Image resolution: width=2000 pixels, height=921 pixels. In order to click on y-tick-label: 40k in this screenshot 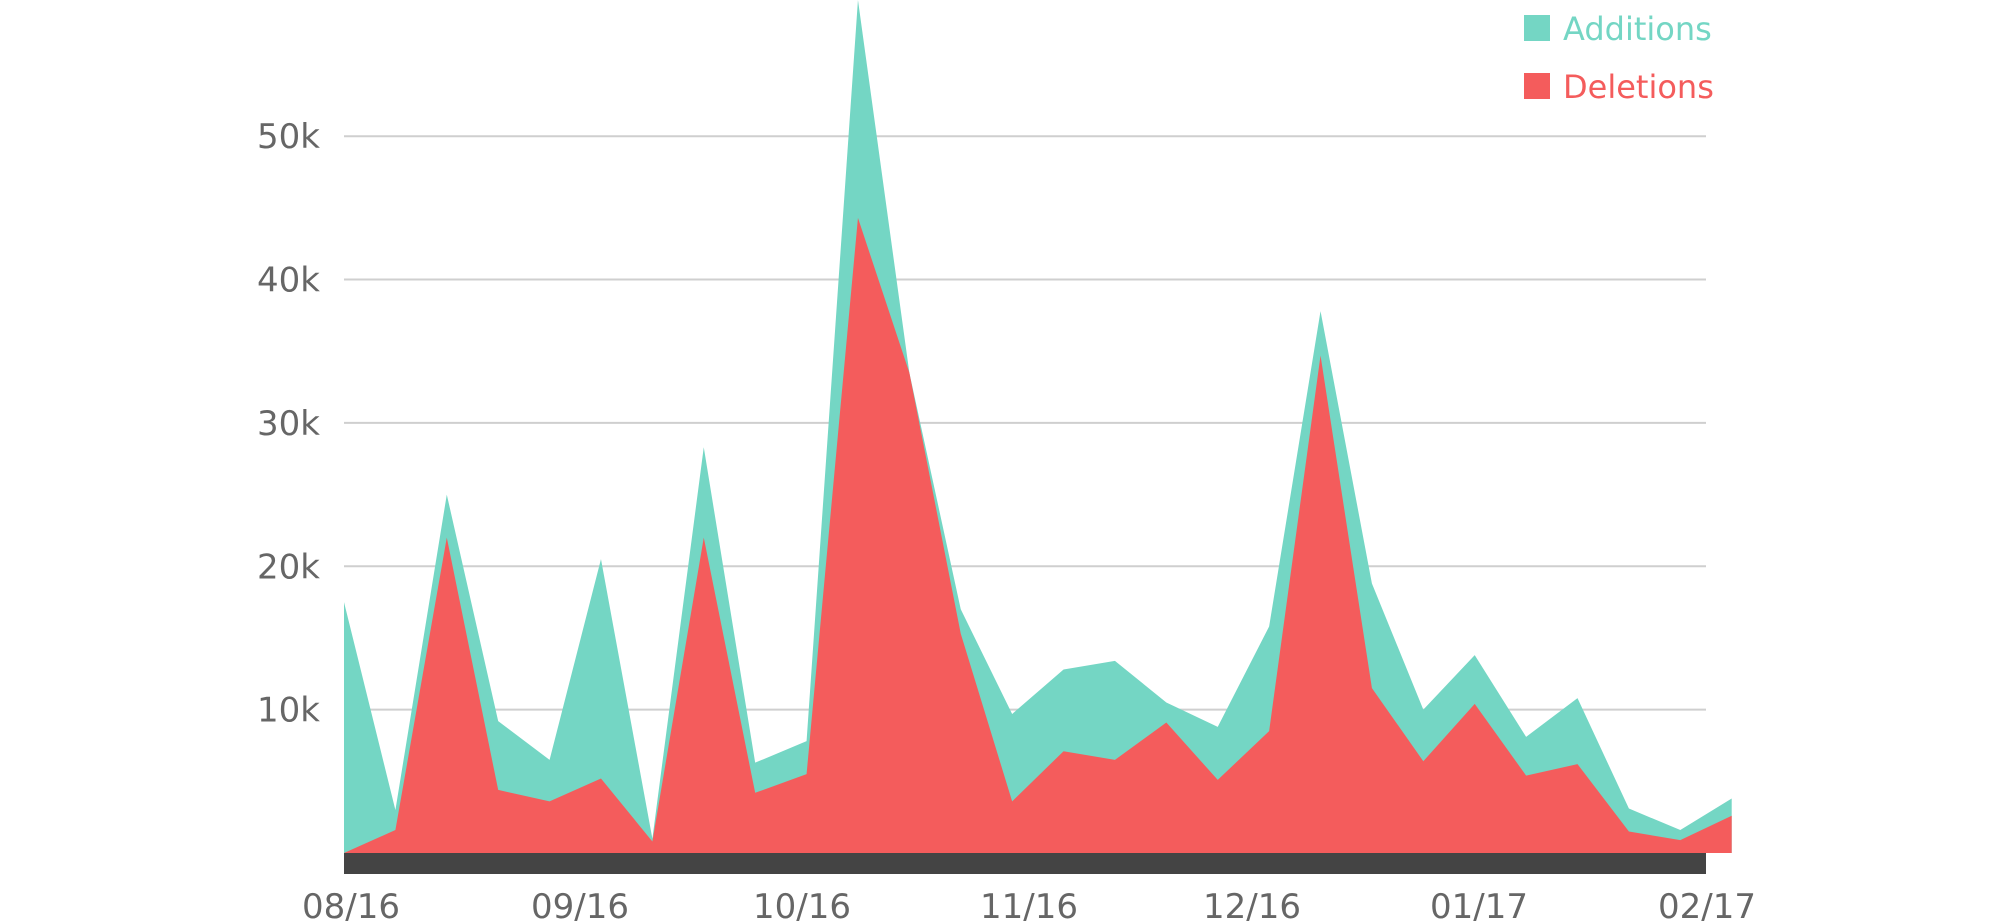, I will do `click(288, 281)`.